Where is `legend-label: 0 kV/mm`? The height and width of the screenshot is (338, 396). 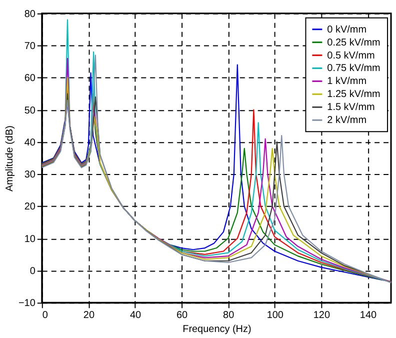 legend-label: 0 kV/mm is located at coordinates (346, 30).